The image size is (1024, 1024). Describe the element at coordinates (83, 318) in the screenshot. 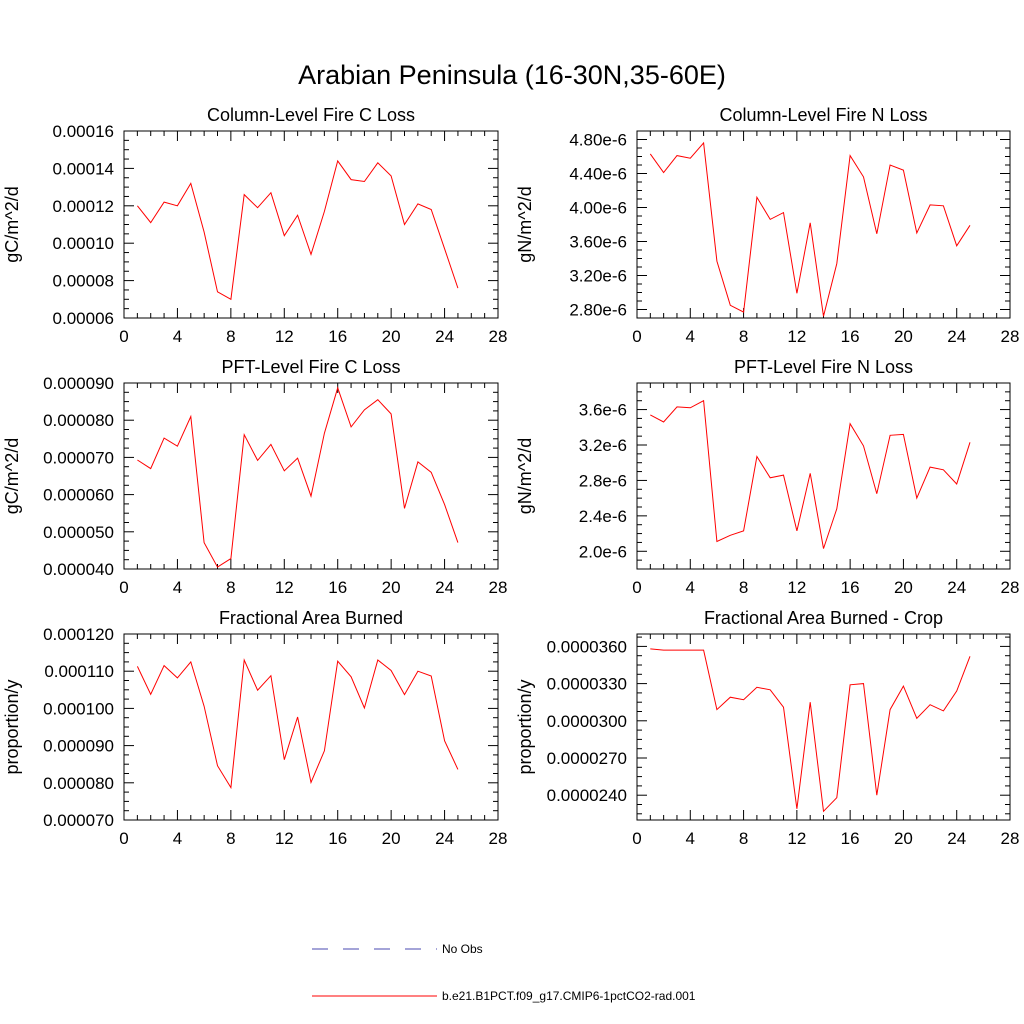

I see `y-tick-label: 0.00006` at that location.